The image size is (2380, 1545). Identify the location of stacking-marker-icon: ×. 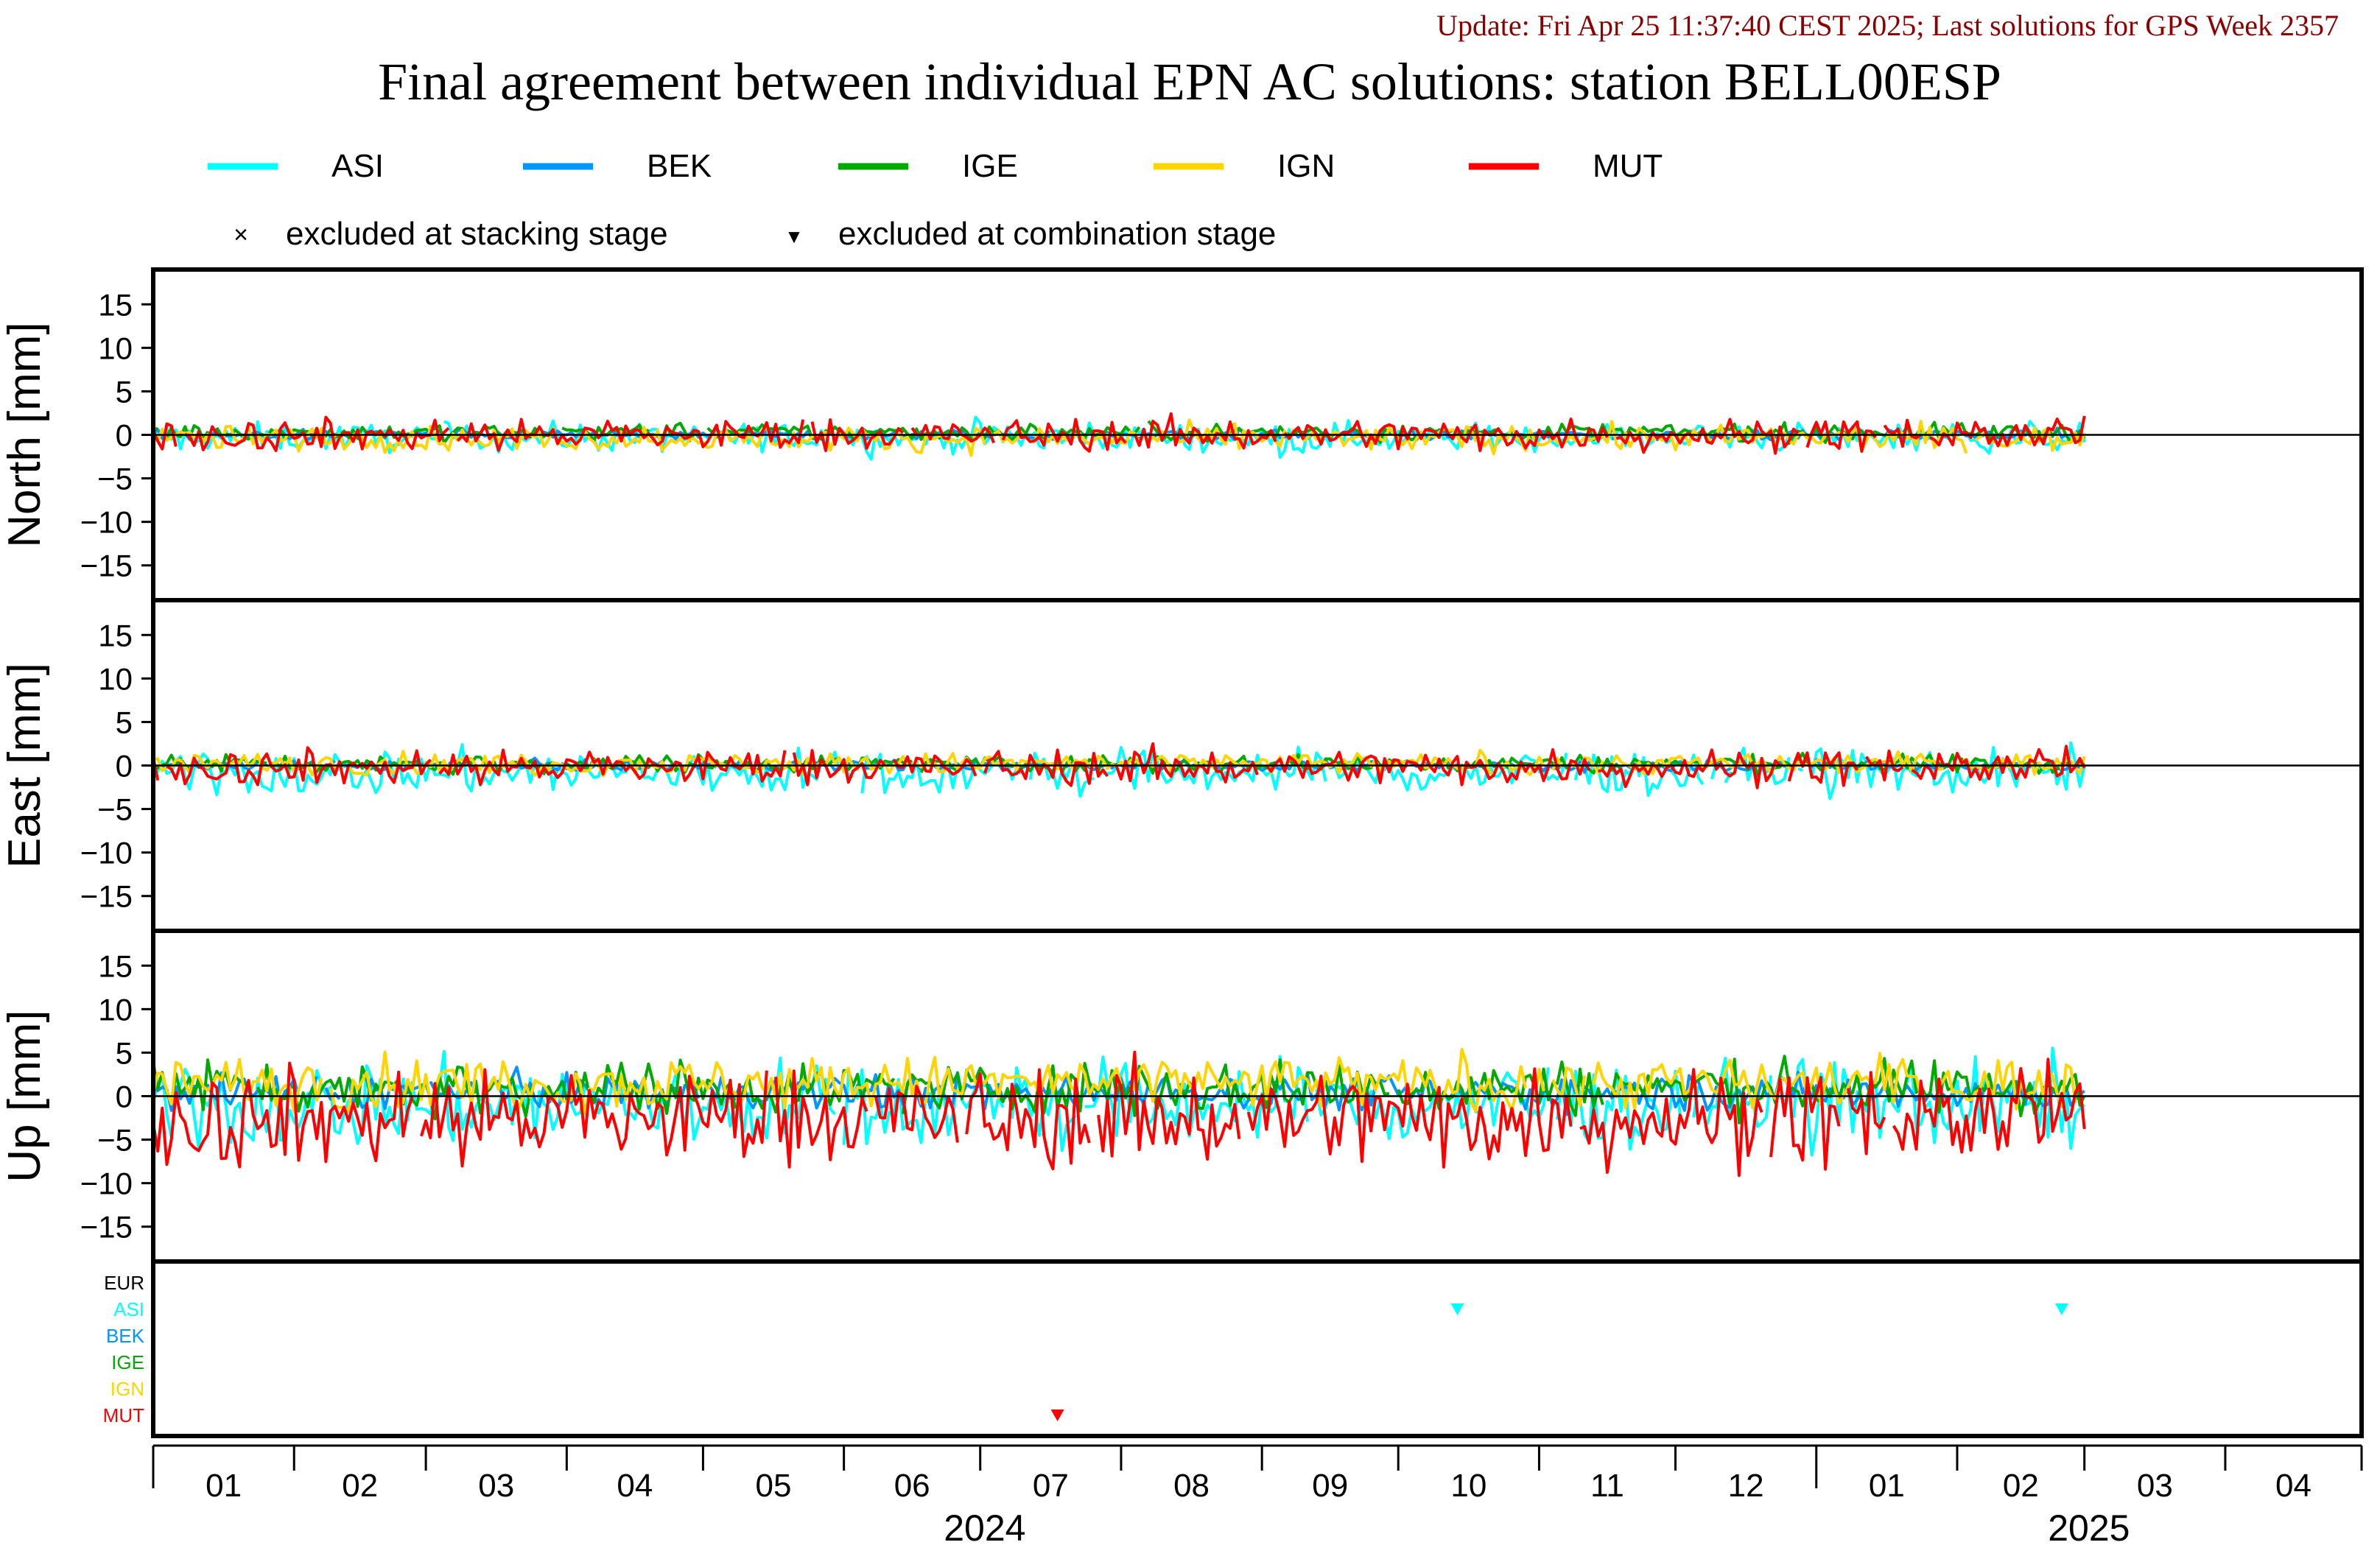
(241, 235).